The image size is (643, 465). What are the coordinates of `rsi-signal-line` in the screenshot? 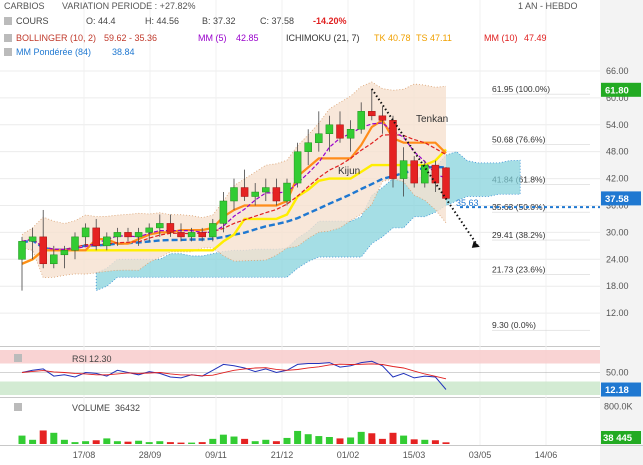 It's located at (234, 371).